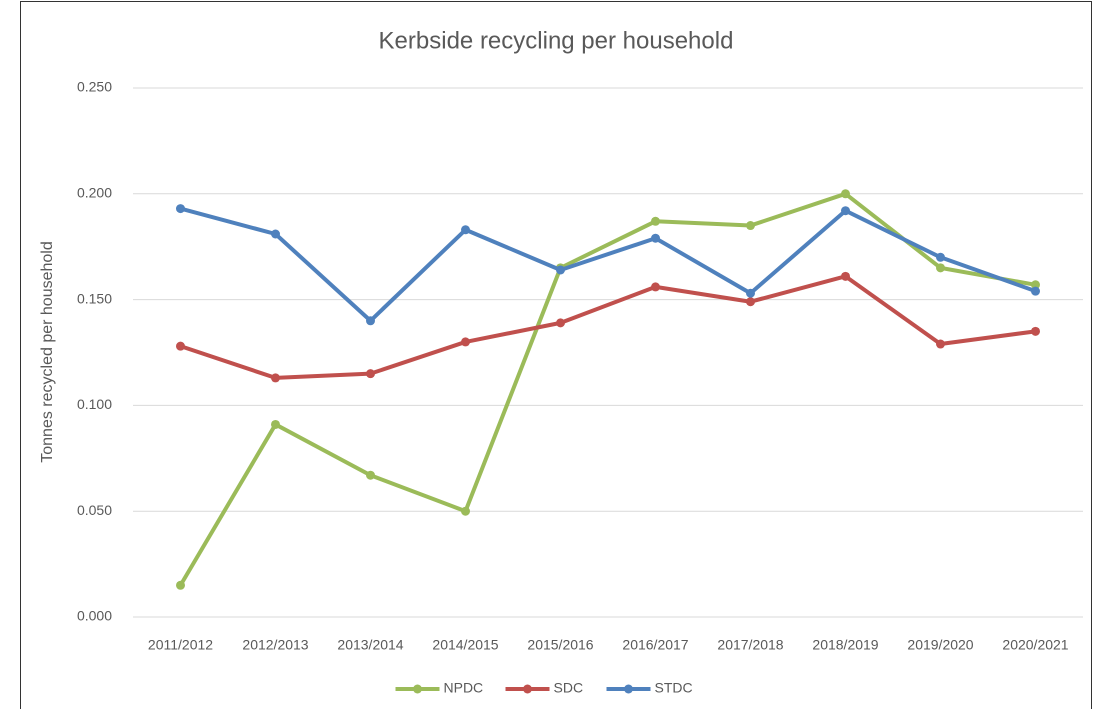 This screenshot has width=1094, height=709. Describe the element at coordinates (275, 645) in the screenshot. I see `x-tick-label: 2012/2013` at that location.